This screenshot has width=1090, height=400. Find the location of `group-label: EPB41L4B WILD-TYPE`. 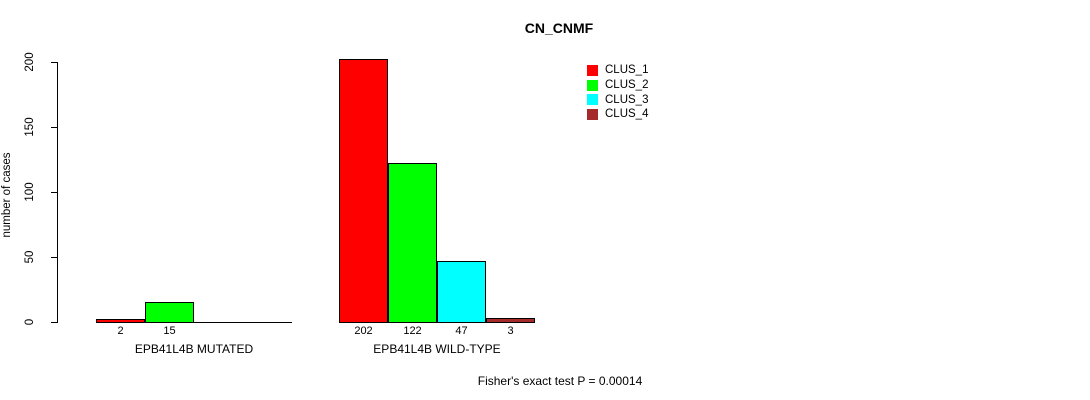

group-label: EPB41L4B WILD-TYPE is located at coordinates (437, 349).